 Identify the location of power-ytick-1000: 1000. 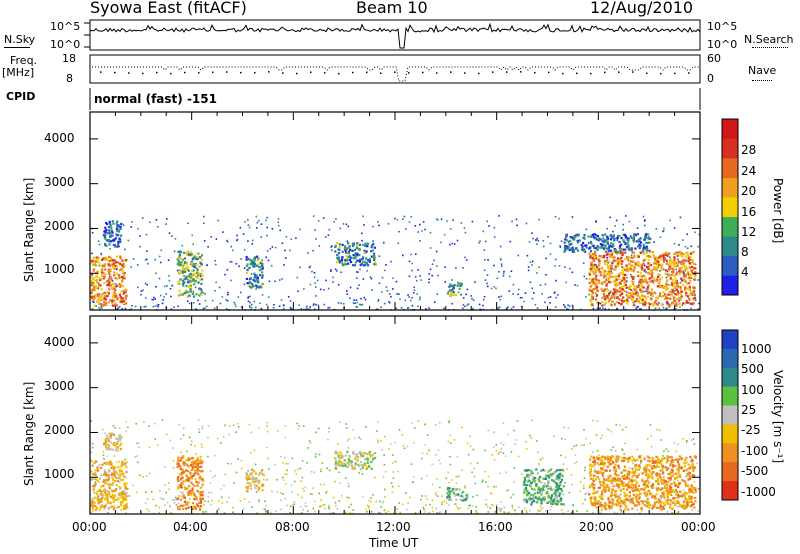
(59, 269).